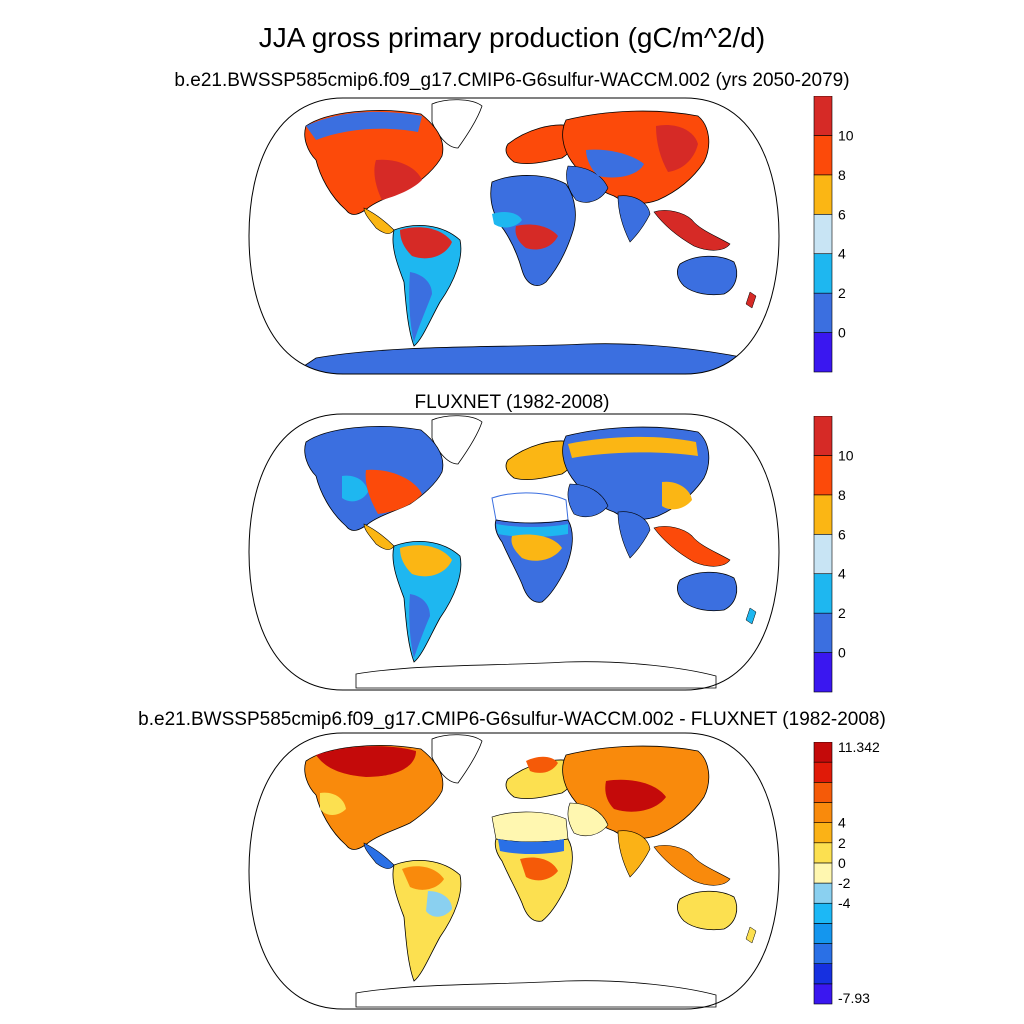  What do you see at coordinates (833, 554) in the screenshot?
I see `panel-2-colorbar: 0 2 4 6 8 10` at bounding box center [833, 554].